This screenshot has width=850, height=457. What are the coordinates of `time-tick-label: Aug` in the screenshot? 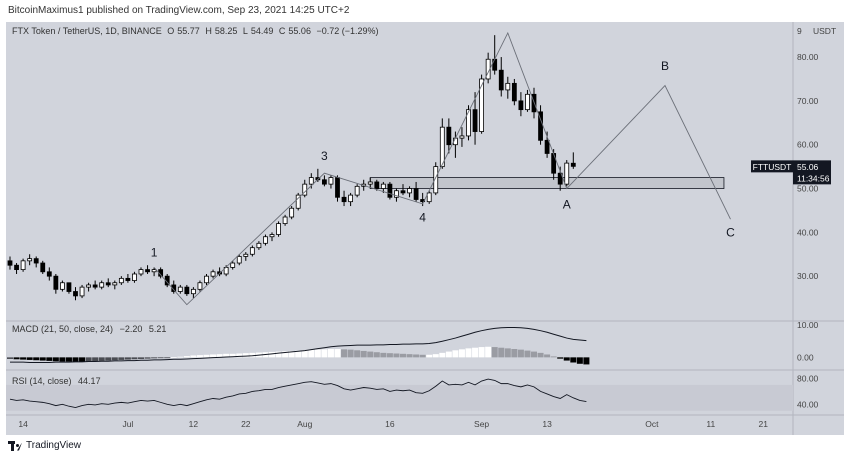 It's located at (304, 424).